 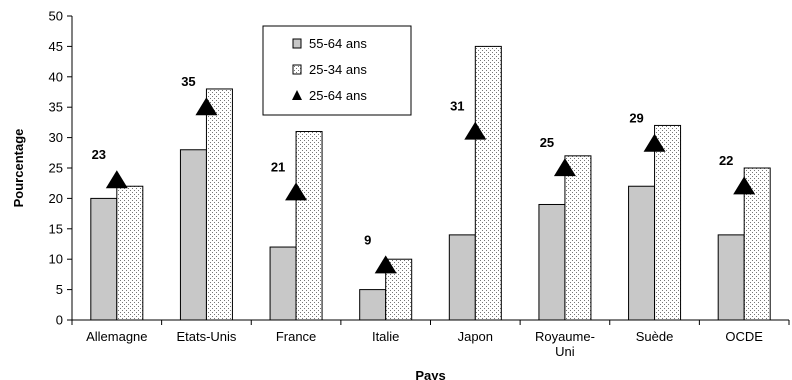 I want to click on y-tick-label: 30, so click(x=56, y=137).